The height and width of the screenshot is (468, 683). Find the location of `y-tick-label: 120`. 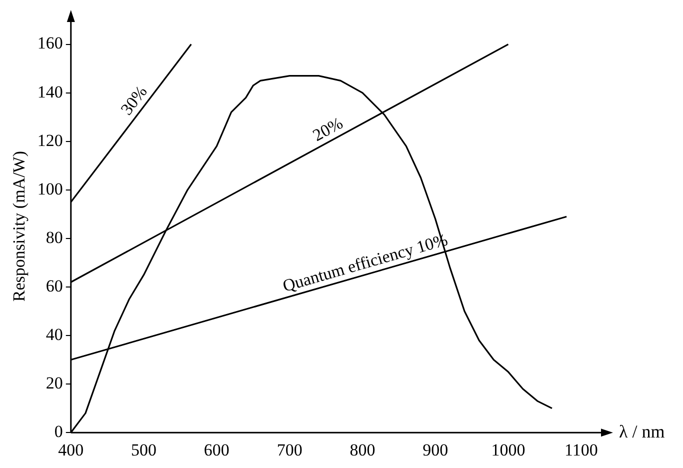

y-tick-label: 120 is located at coordinates (50, 140).